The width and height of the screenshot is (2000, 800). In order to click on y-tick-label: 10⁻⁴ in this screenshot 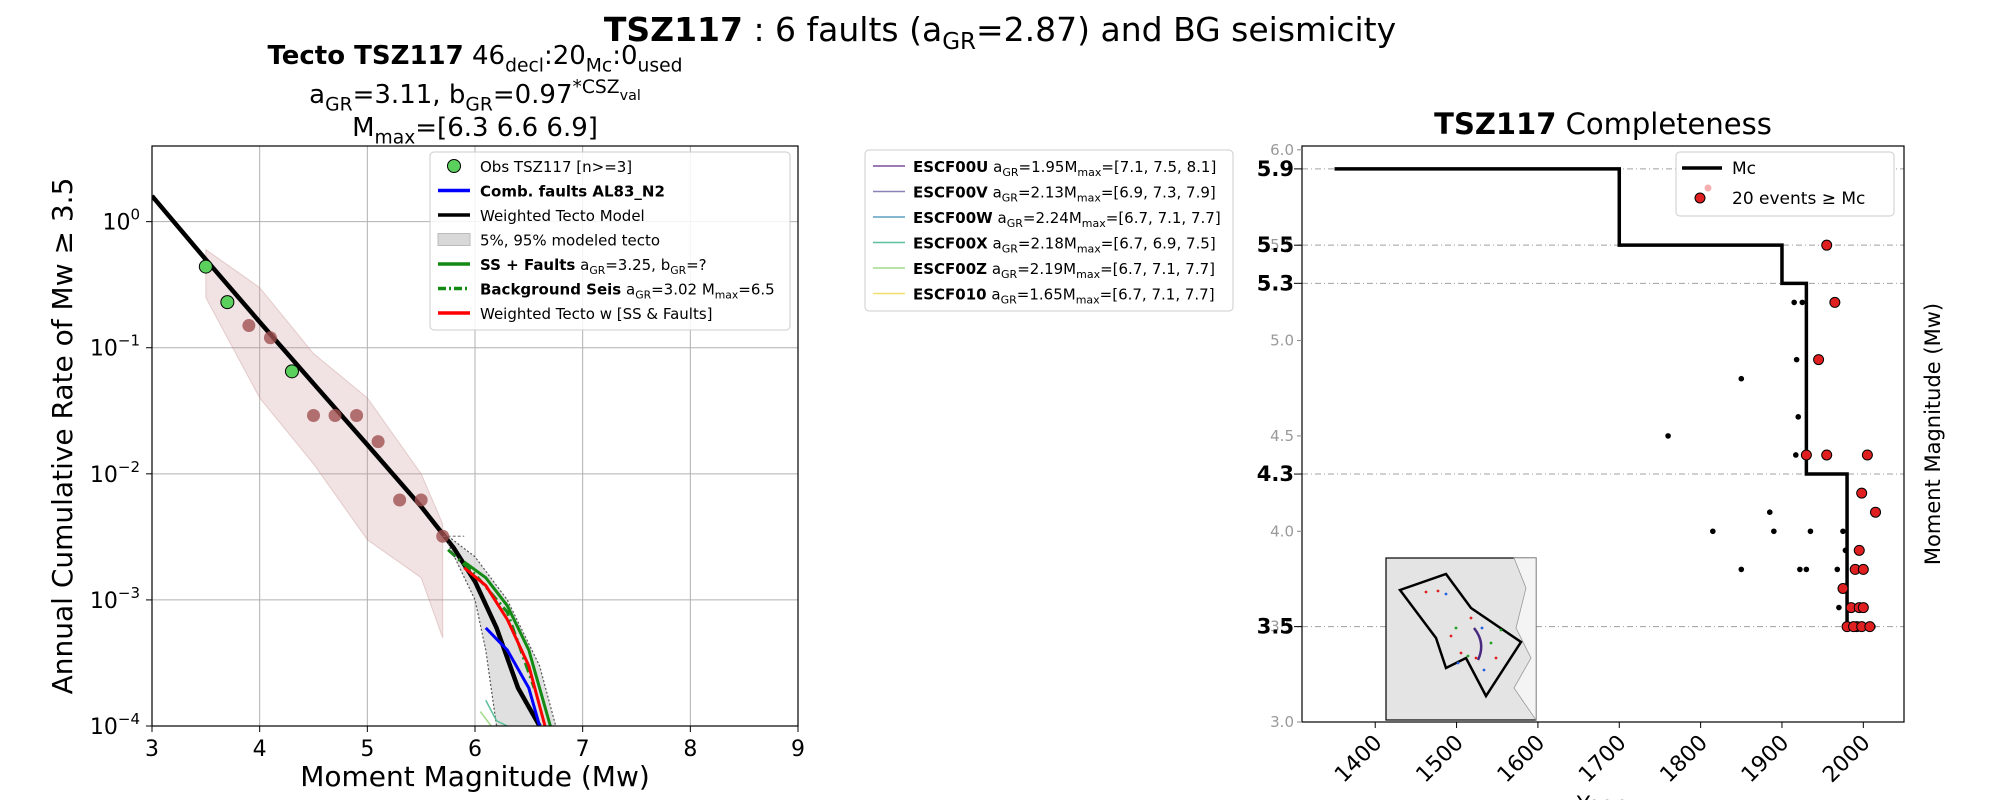, I will do `click(115, 725)`.